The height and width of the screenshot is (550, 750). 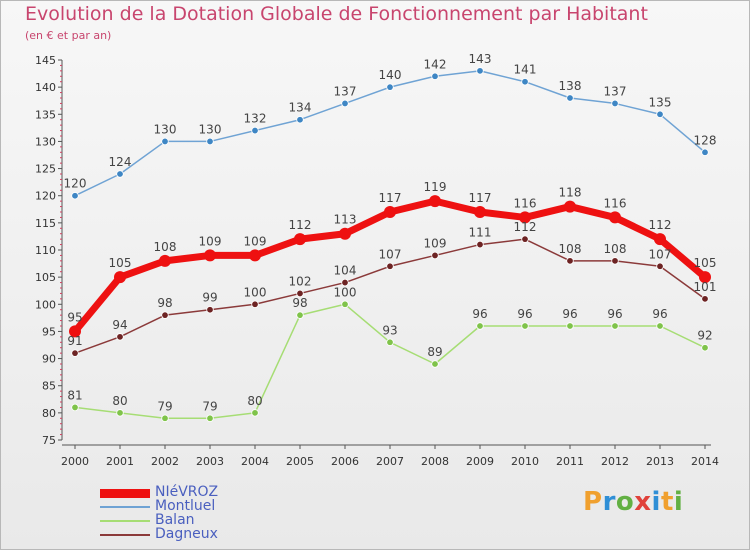 What do you see at coordinates (45, 223) in the screenshot?
I see `y-tick-label: 115` at bounding box center [45, 223].